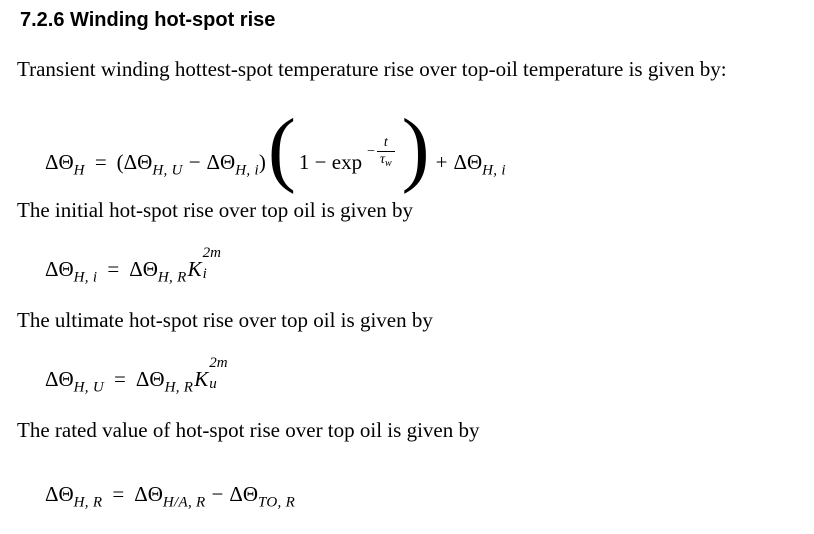 The width and height of the screenshot is (814, 534). I want to click on equation-ultimate-hotspot-rise: ΔΘH, U = ΔΘH, RK 2m u, so click(138, 376).